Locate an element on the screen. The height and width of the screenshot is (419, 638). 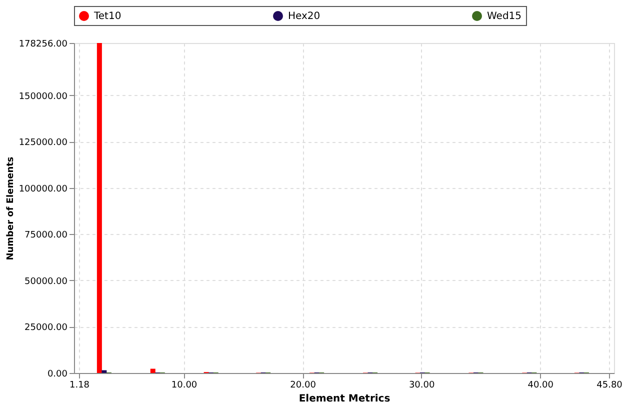
x-tick-label: 40.00 is located at coordinates (541, 385).